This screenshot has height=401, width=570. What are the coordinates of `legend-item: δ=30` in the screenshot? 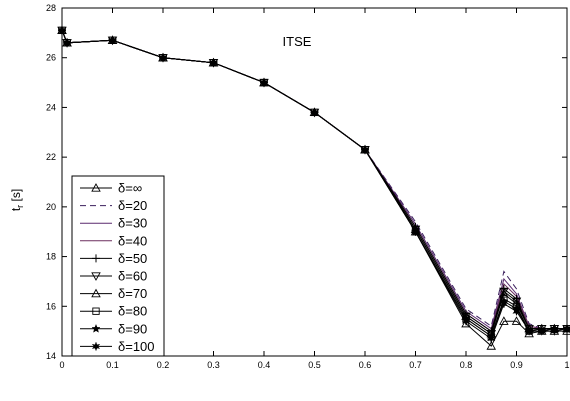 It's located at (113, 223).